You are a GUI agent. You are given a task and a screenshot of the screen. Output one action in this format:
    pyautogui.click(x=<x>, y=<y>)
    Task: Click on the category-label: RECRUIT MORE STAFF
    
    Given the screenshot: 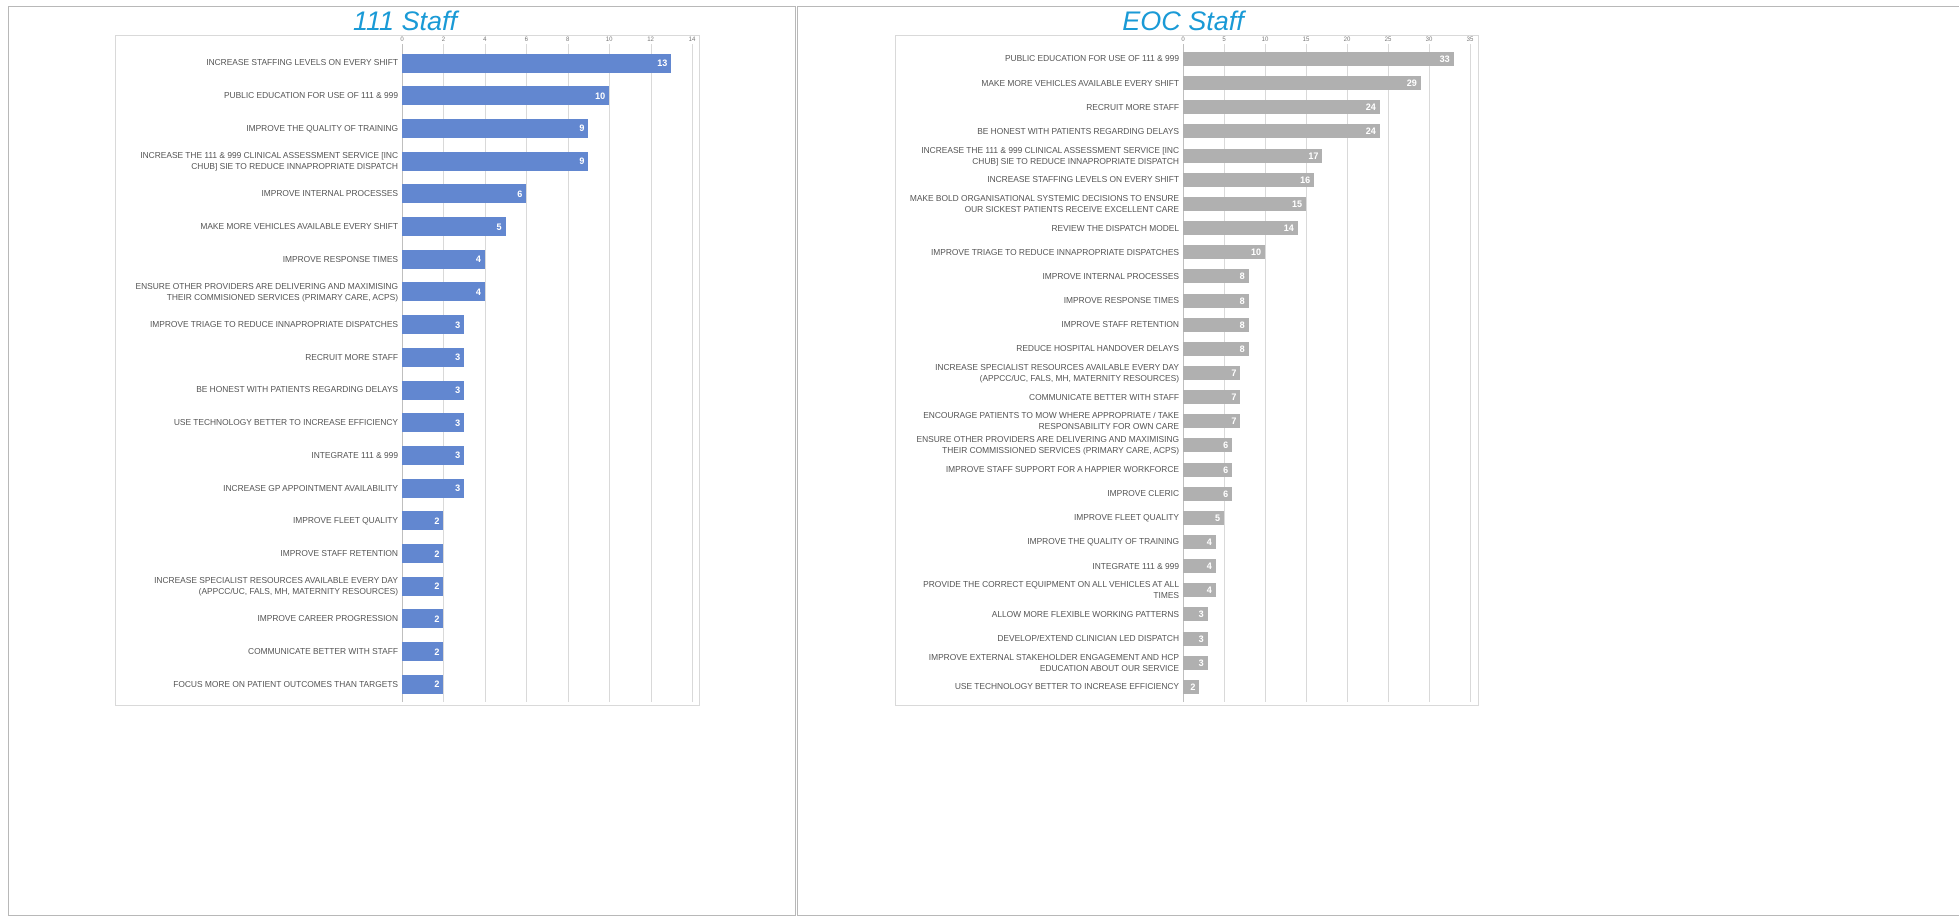 What is the action you would take?
    pyautogui.click(x=351, y=356)
    